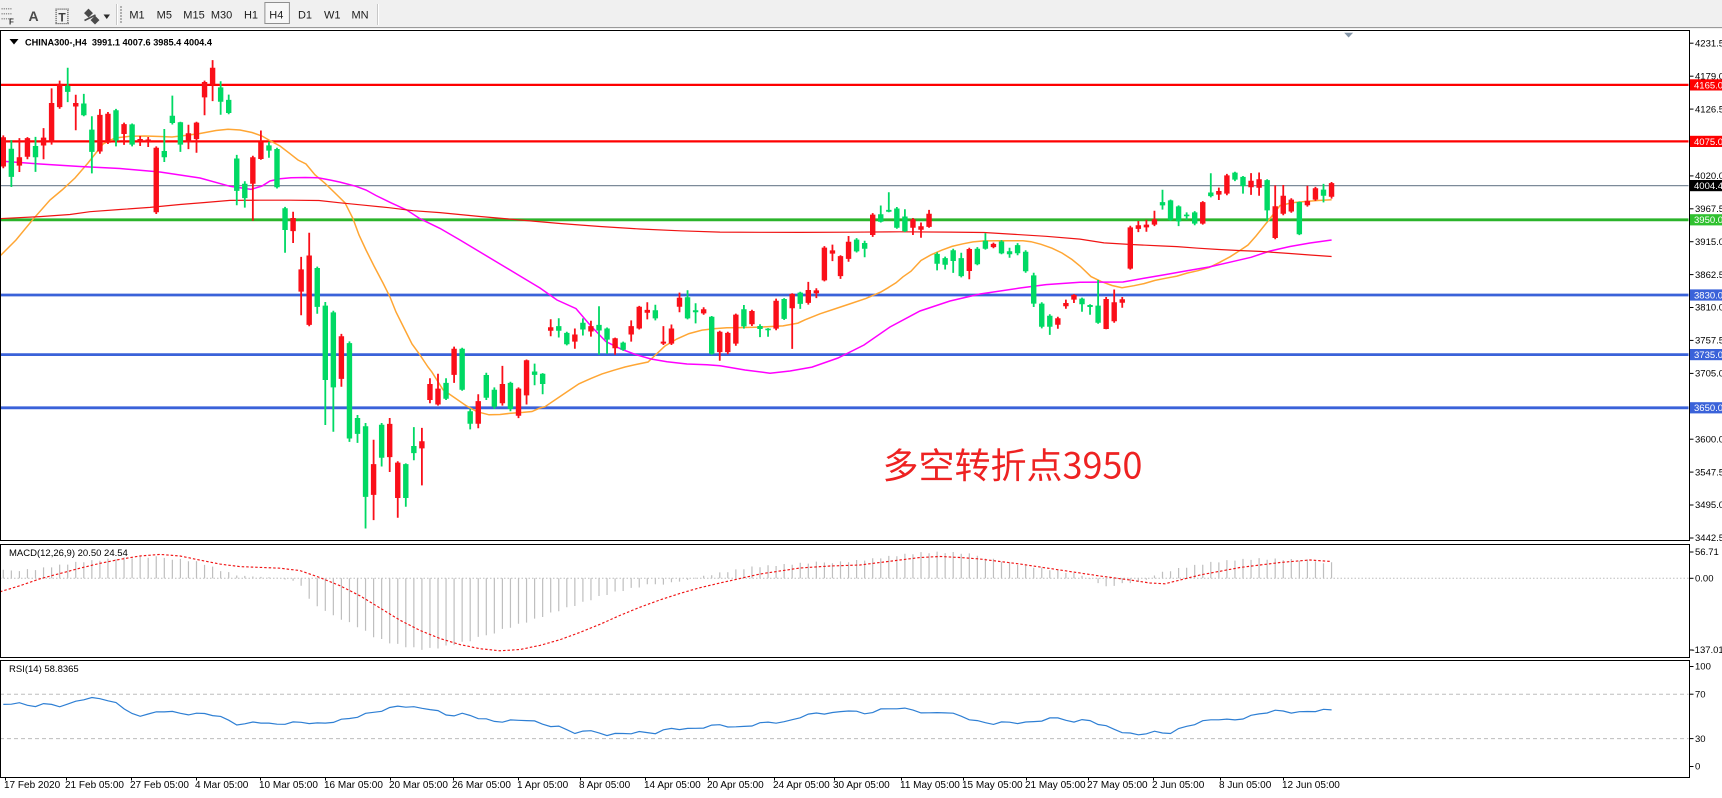 The width and height of the screenshot is (1722, 798). Describe the element at coordinates (136, 16) in the screenshot. I see `svg-text: M1` at that location.